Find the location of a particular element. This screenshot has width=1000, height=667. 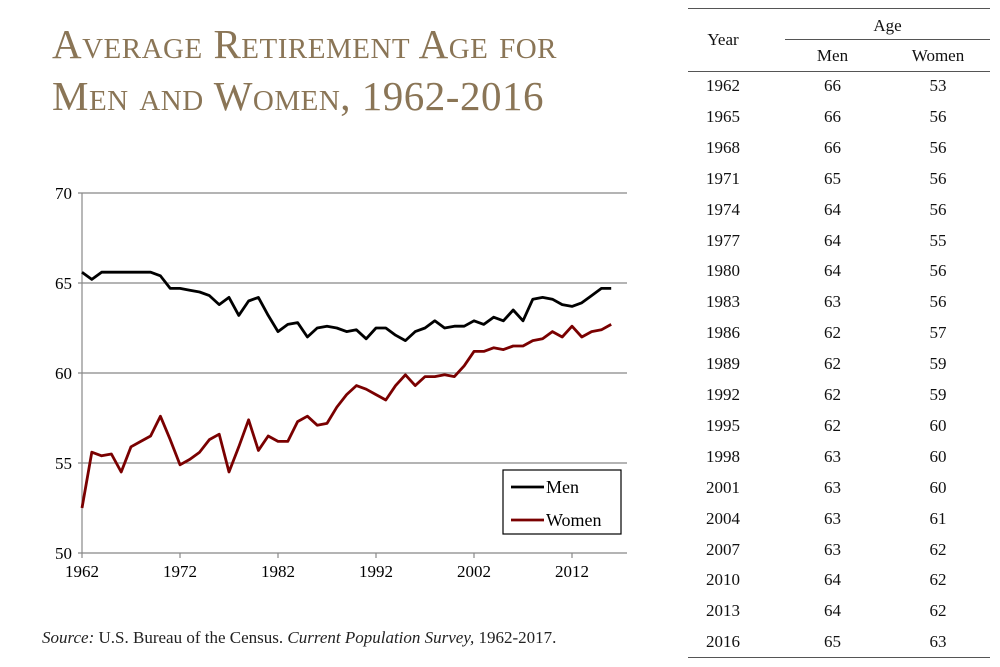

cell-year: 2016 is located at coordinates (723, 642).